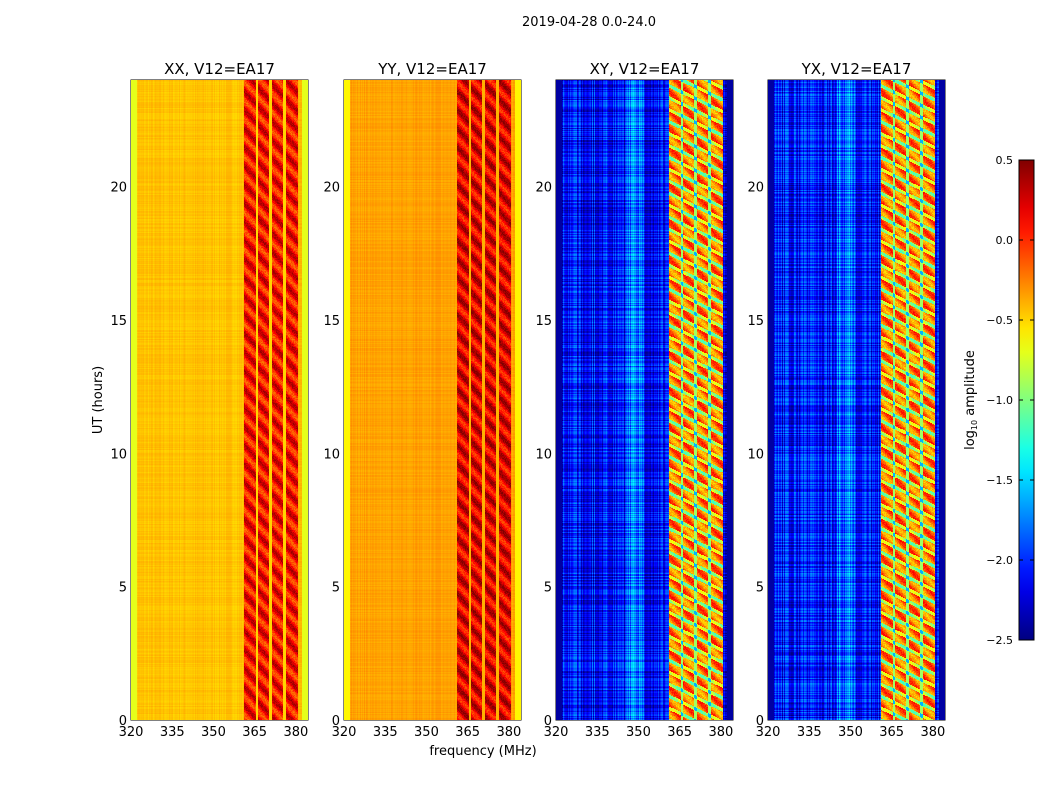  I want to click on colorbar-tick-label: 0.5, so click(1005, 160).